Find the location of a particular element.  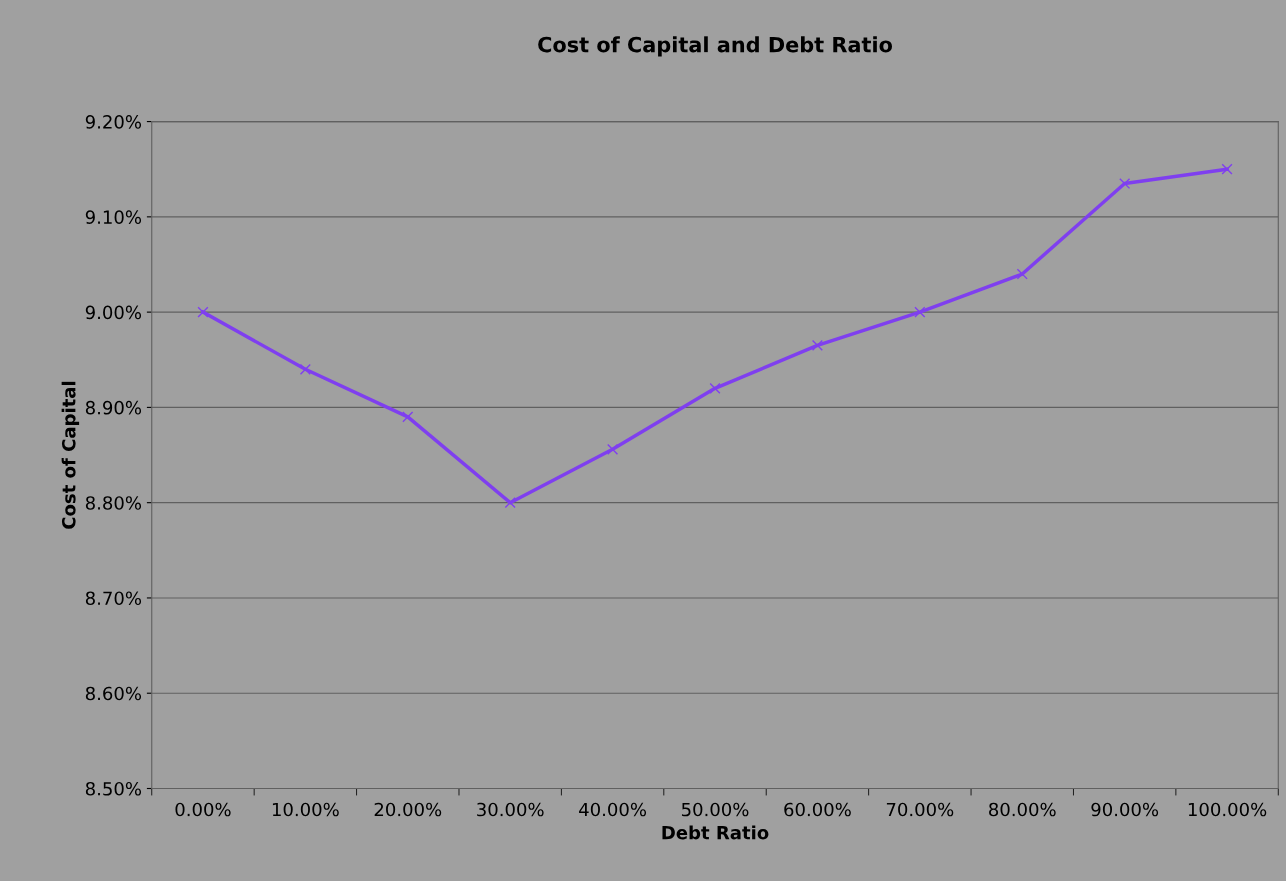

x-tick-label: 50.00% is located at coordinates (715, 809).